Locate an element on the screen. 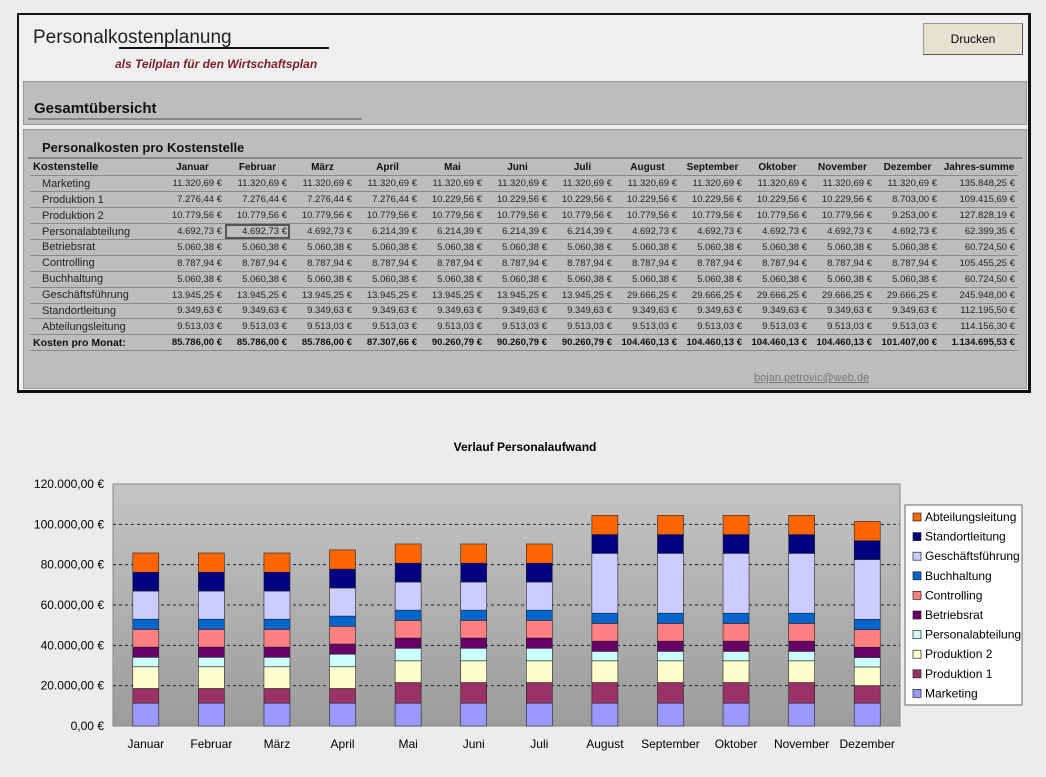 Image resolution: width=1046 pixels, height=777 pixels. print-button: Drucken is located at coordinates (973, 39).